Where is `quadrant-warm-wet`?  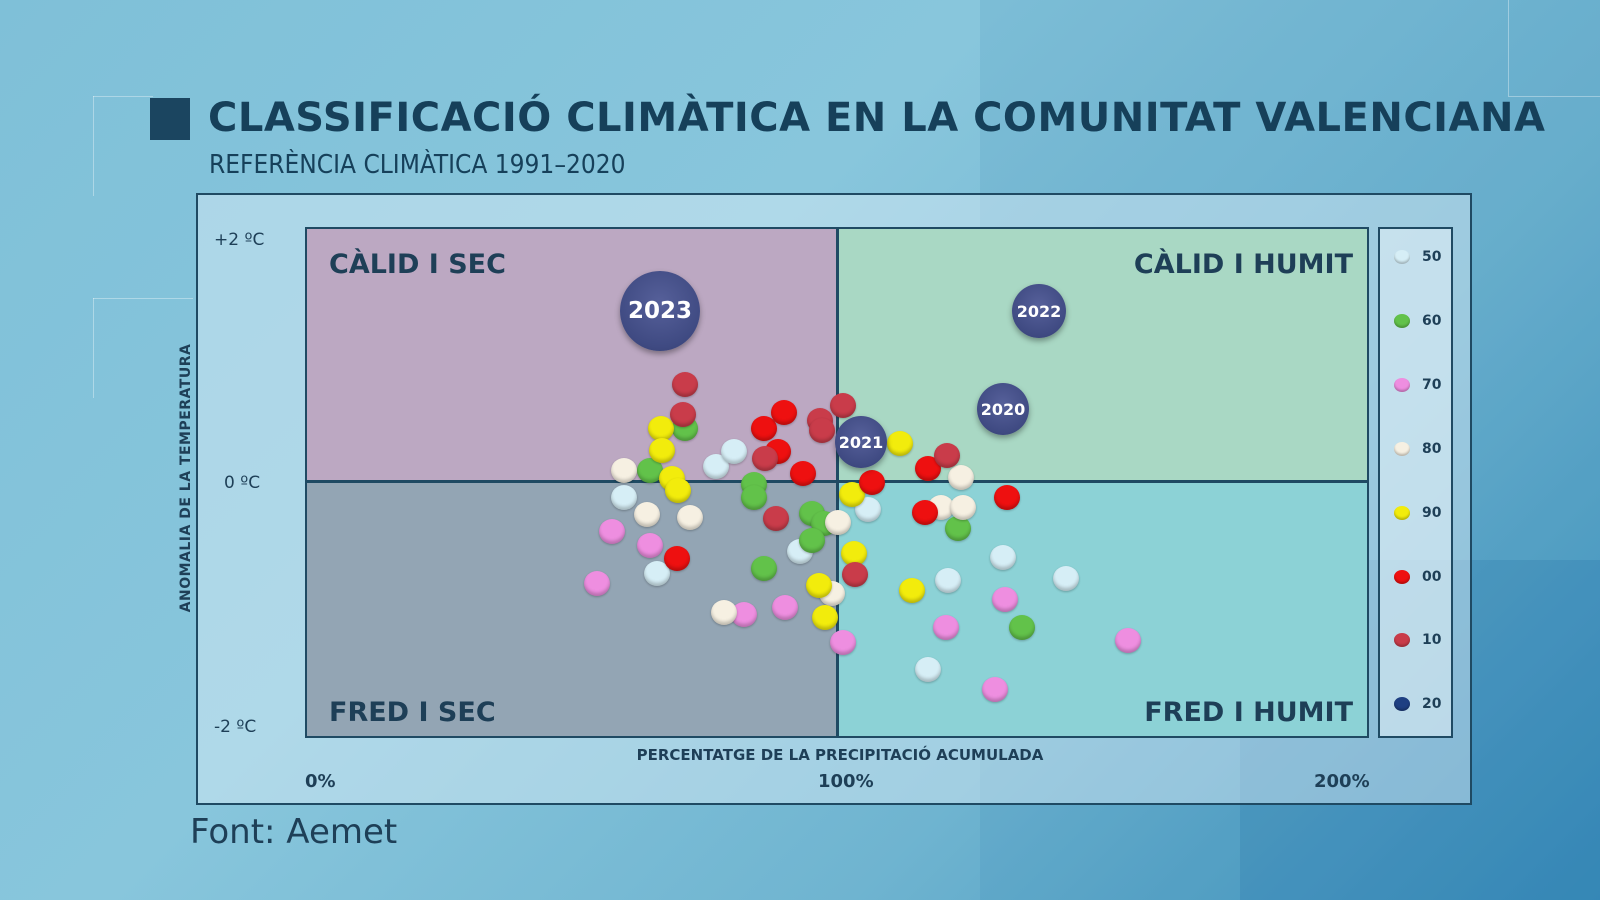 quadrant-warm-wet is located at coordinates (1102, 355).